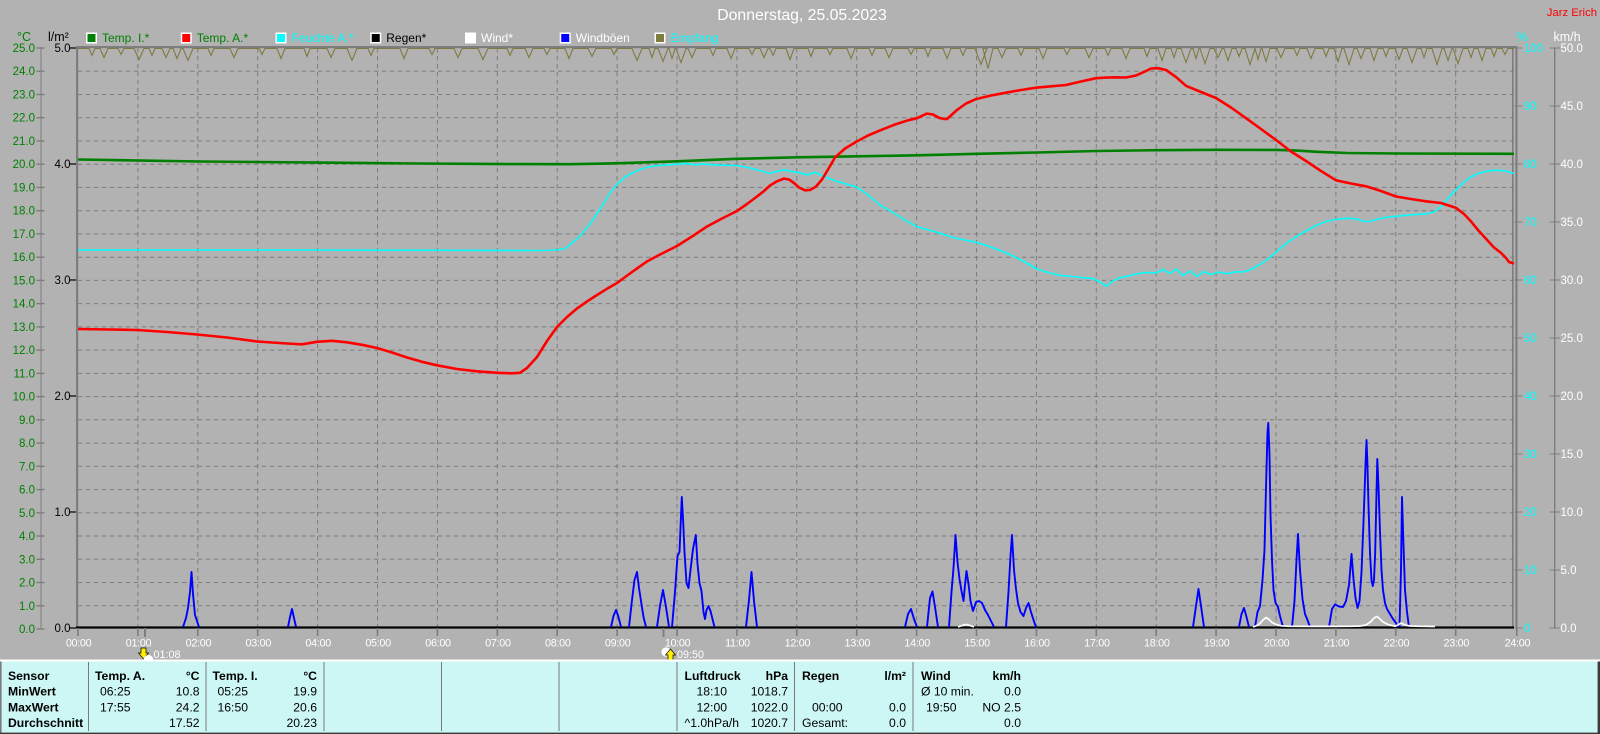  Describe the element at coordinates (1337, 644) in the screenshot. I see `svg-text: 21:00` at that location.